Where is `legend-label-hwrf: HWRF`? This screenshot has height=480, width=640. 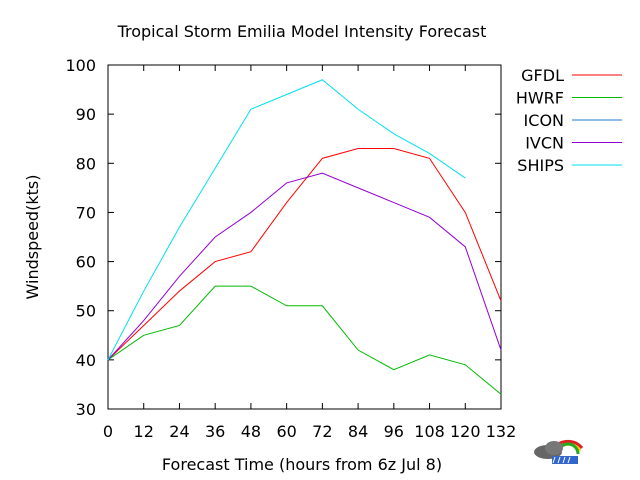
legend-label-hwrf: HWRF is located at coordinates (540, 98).